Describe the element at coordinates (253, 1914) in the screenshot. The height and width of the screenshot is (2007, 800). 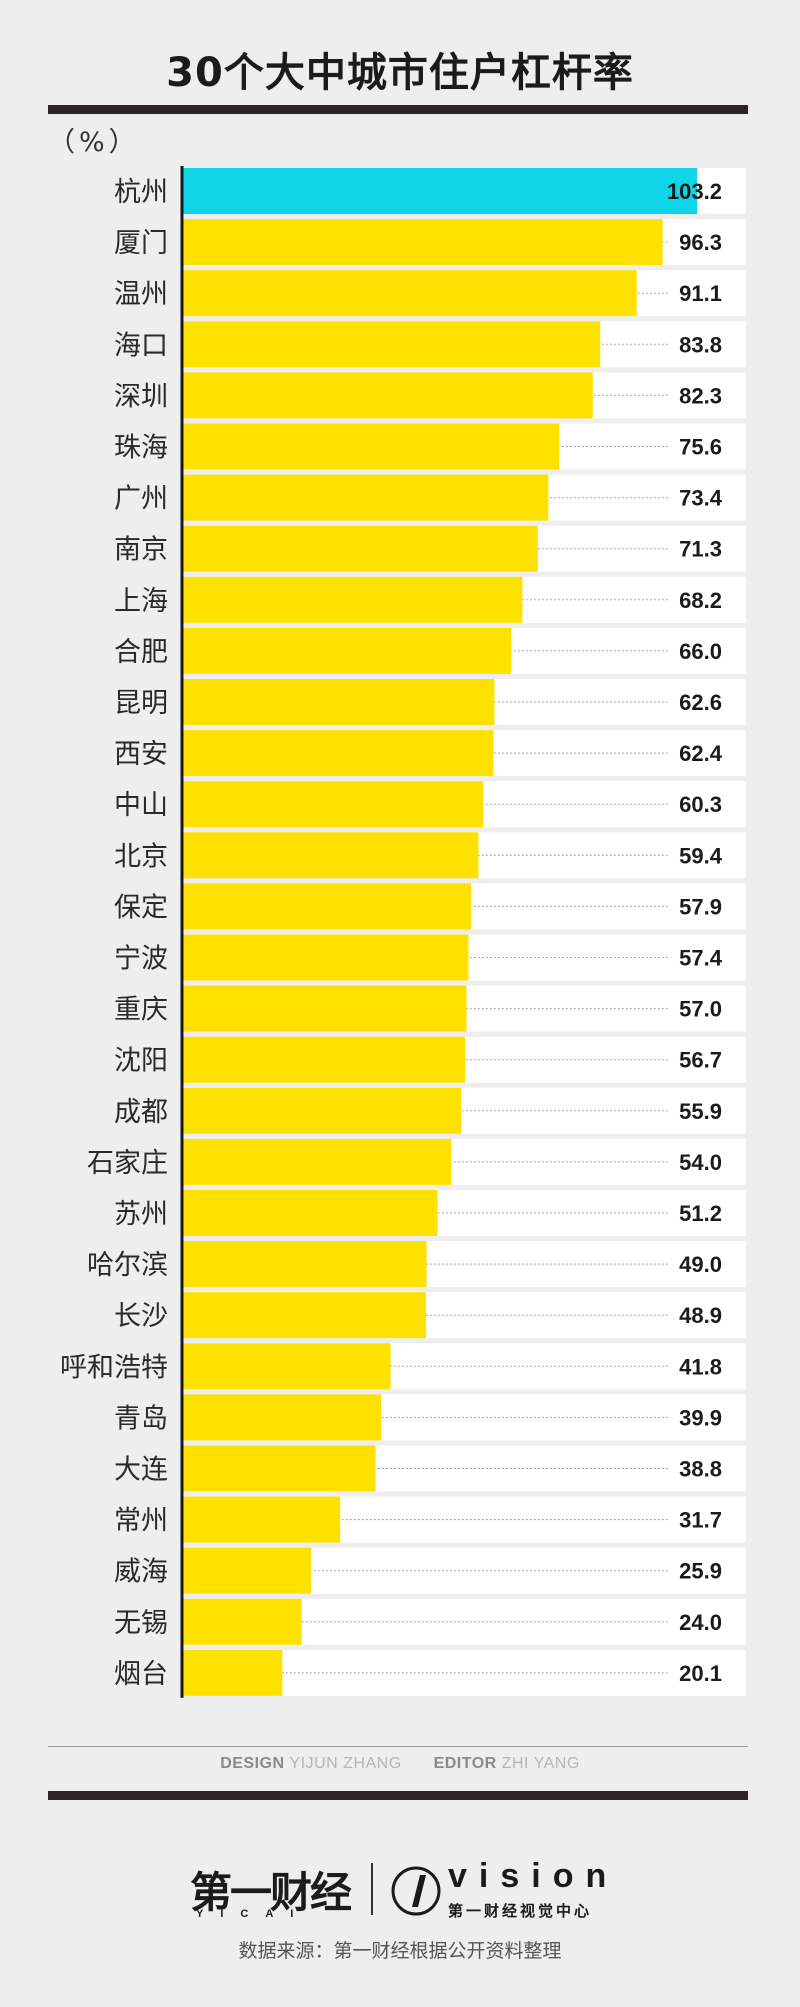
I see `yicai-romanized: YICAI` at that location.